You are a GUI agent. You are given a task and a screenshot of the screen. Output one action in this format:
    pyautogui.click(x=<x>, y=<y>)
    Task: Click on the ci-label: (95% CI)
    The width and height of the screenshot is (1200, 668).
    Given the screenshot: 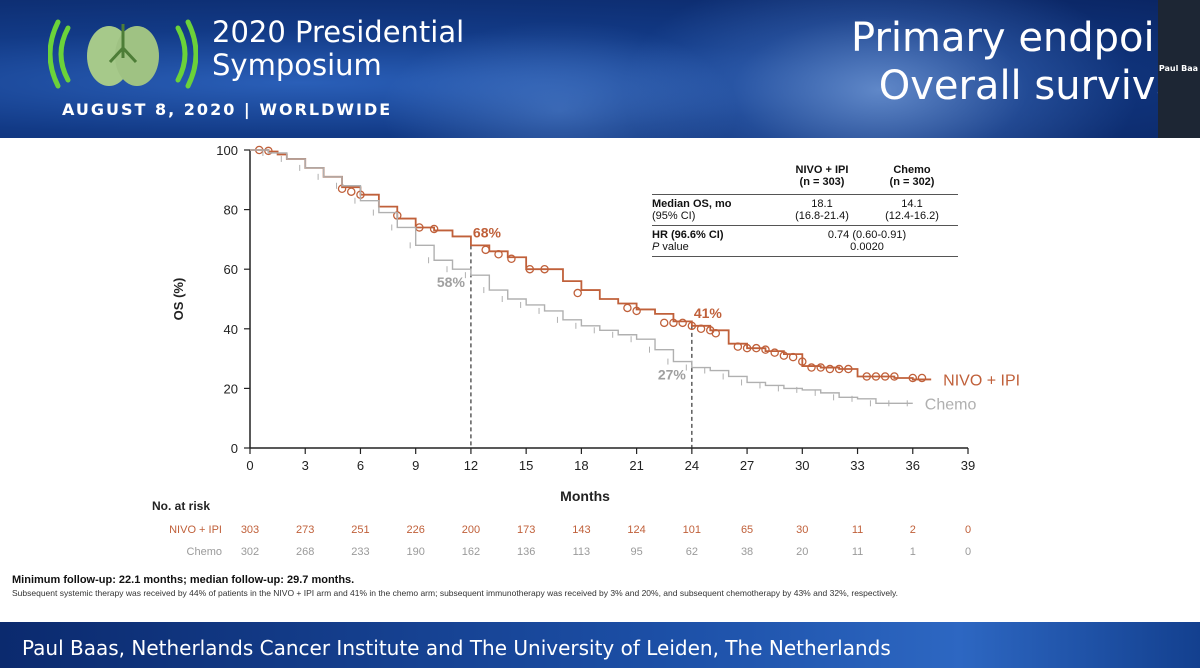 What is the action you would take?
    pyautogui.click(x=674, y=216)
    